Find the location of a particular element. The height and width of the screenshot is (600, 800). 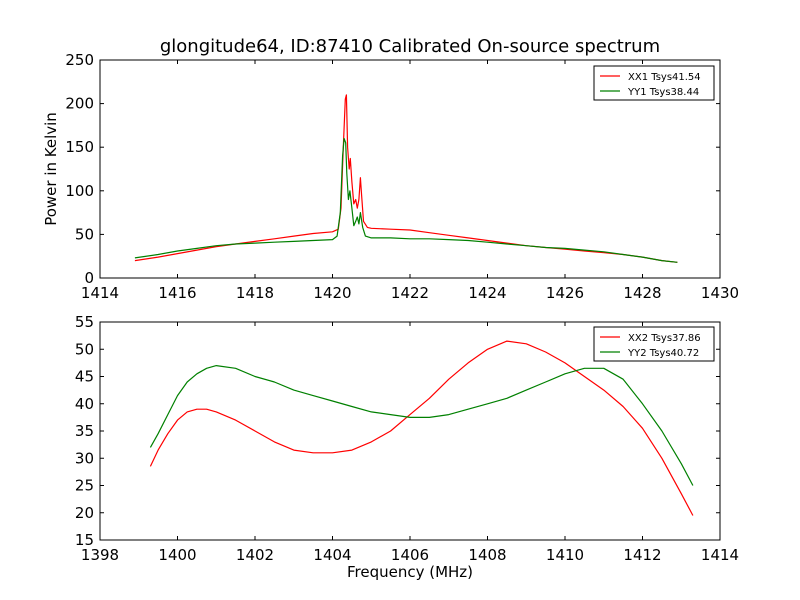

legend-label: XX2 Tsys37.86 is located at coordinates (664, 338).